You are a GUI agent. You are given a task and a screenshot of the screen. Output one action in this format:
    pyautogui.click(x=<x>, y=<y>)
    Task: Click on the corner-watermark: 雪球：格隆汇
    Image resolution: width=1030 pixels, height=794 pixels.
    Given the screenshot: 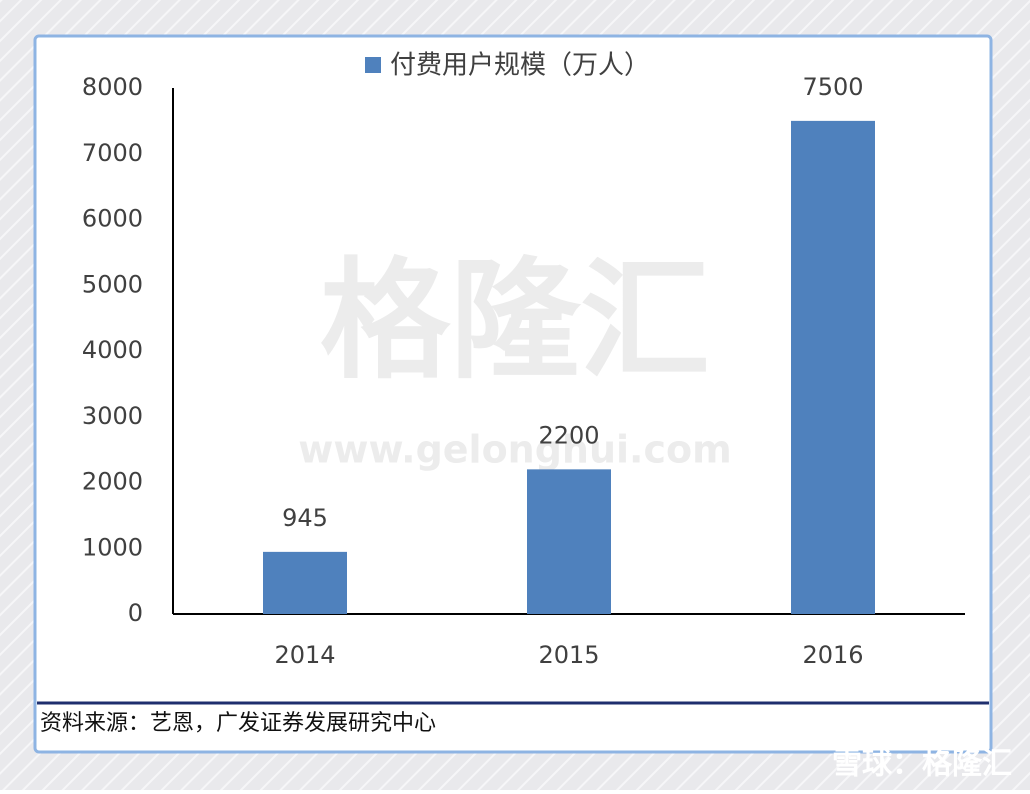 What is the action you would take?
    pyautogui.click(x=922, y=764)
    